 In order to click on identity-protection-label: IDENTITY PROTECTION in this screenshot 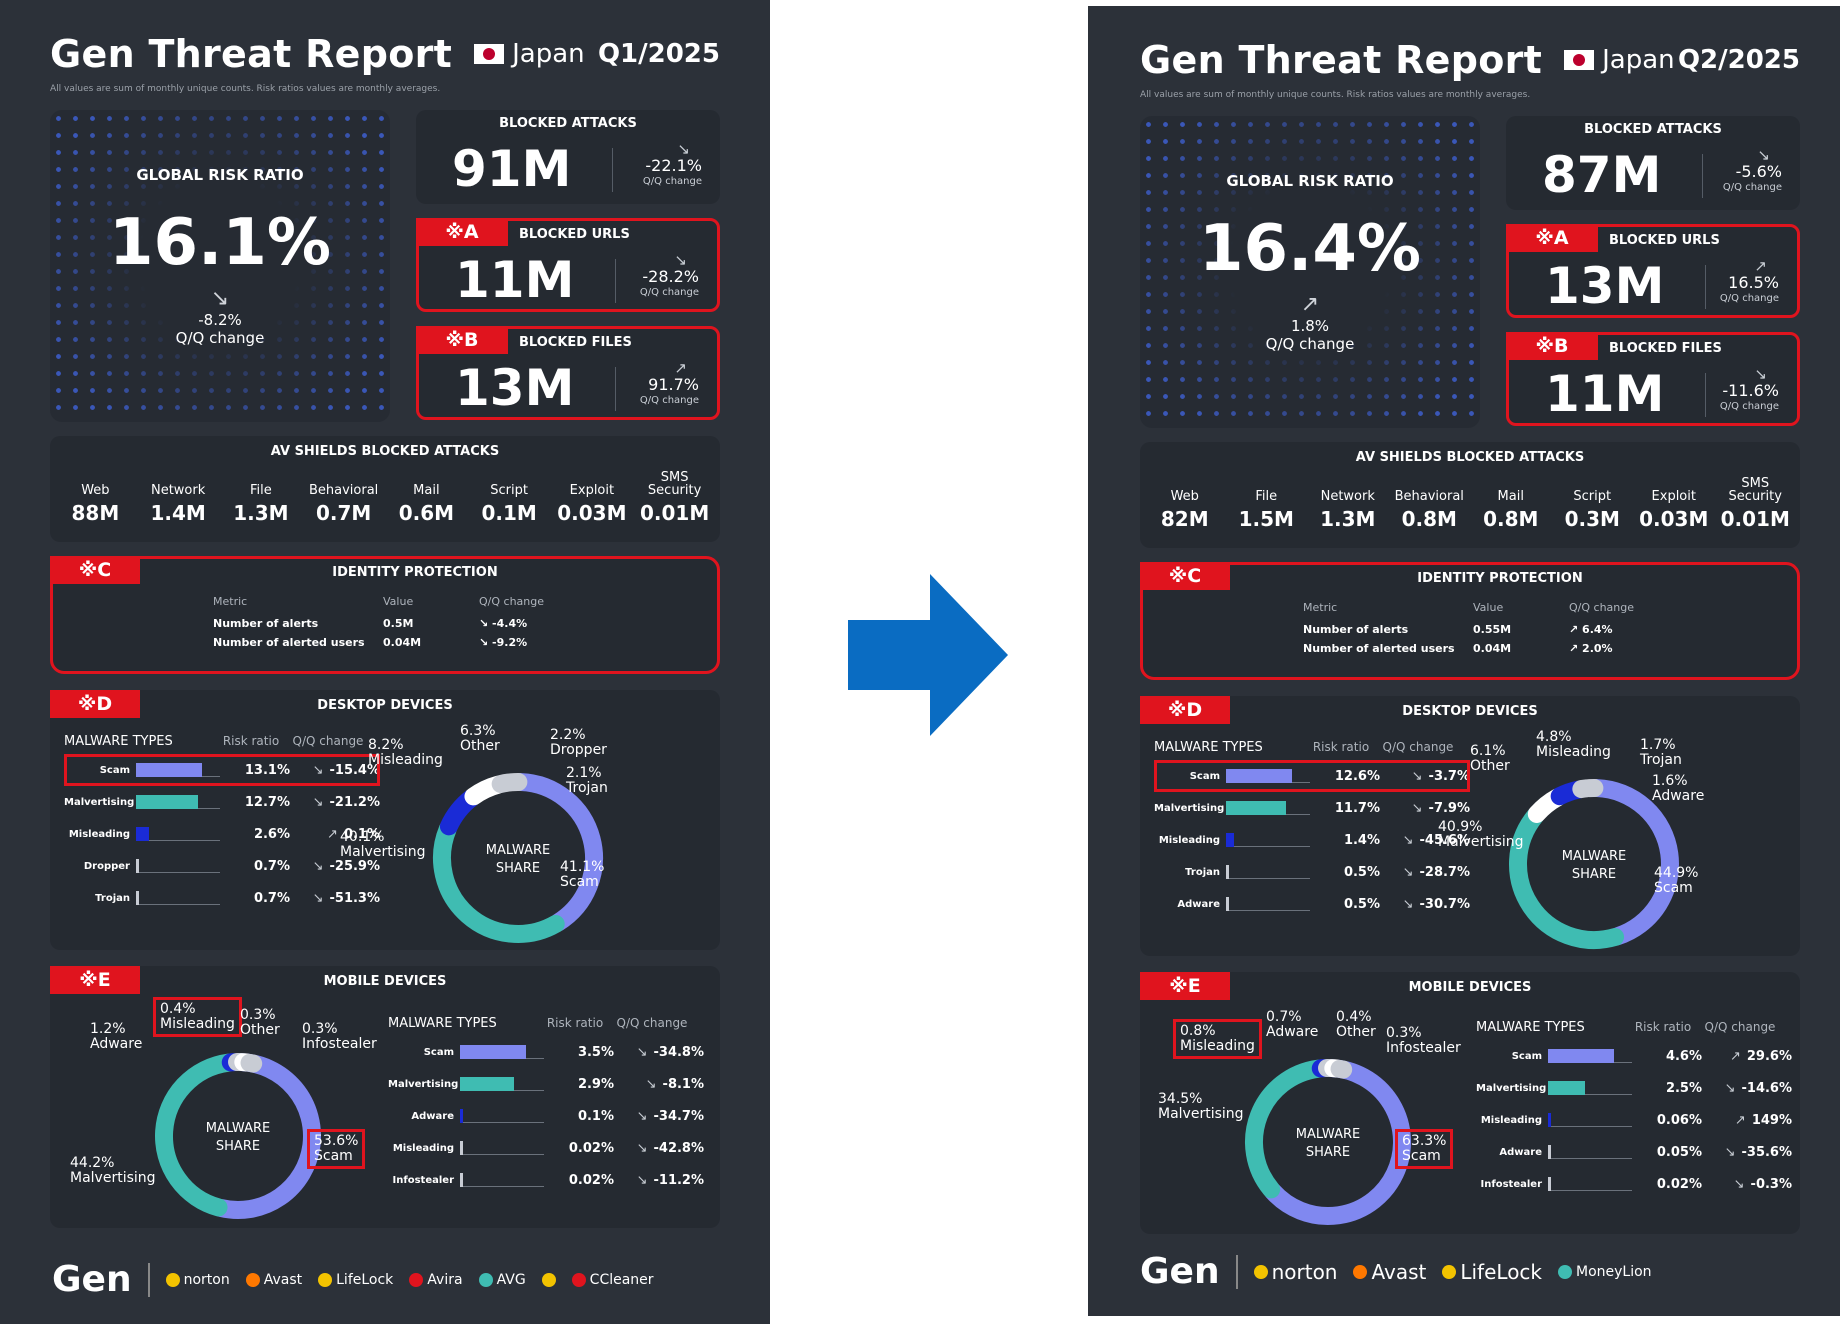, I will do `click(415, 572)`.